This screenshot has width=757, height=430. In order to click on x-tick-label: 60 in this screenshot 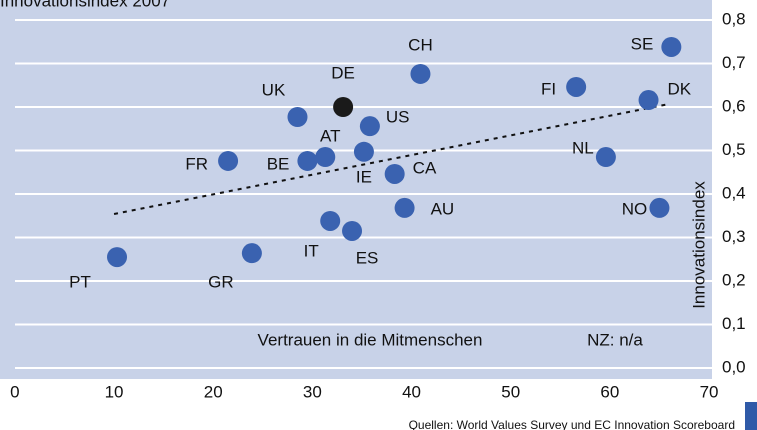, I will do `click(609, 391)`.